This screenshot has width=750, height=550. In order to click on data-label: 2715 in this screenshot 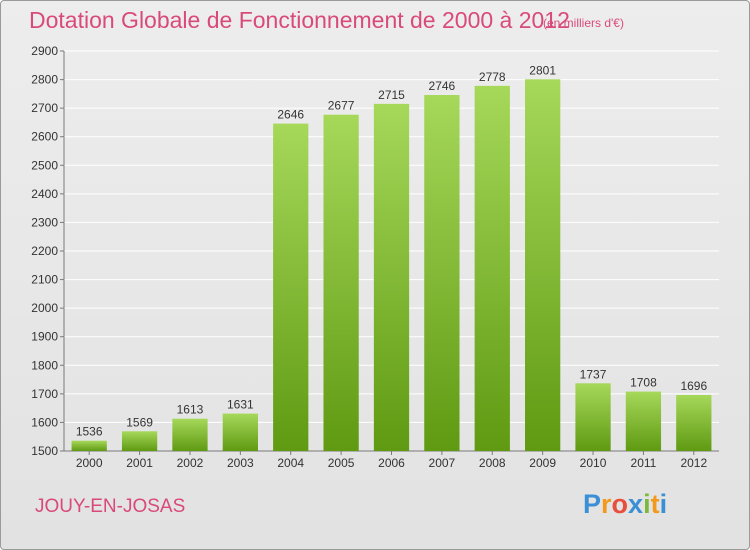, I will do `click(391, 95)`.